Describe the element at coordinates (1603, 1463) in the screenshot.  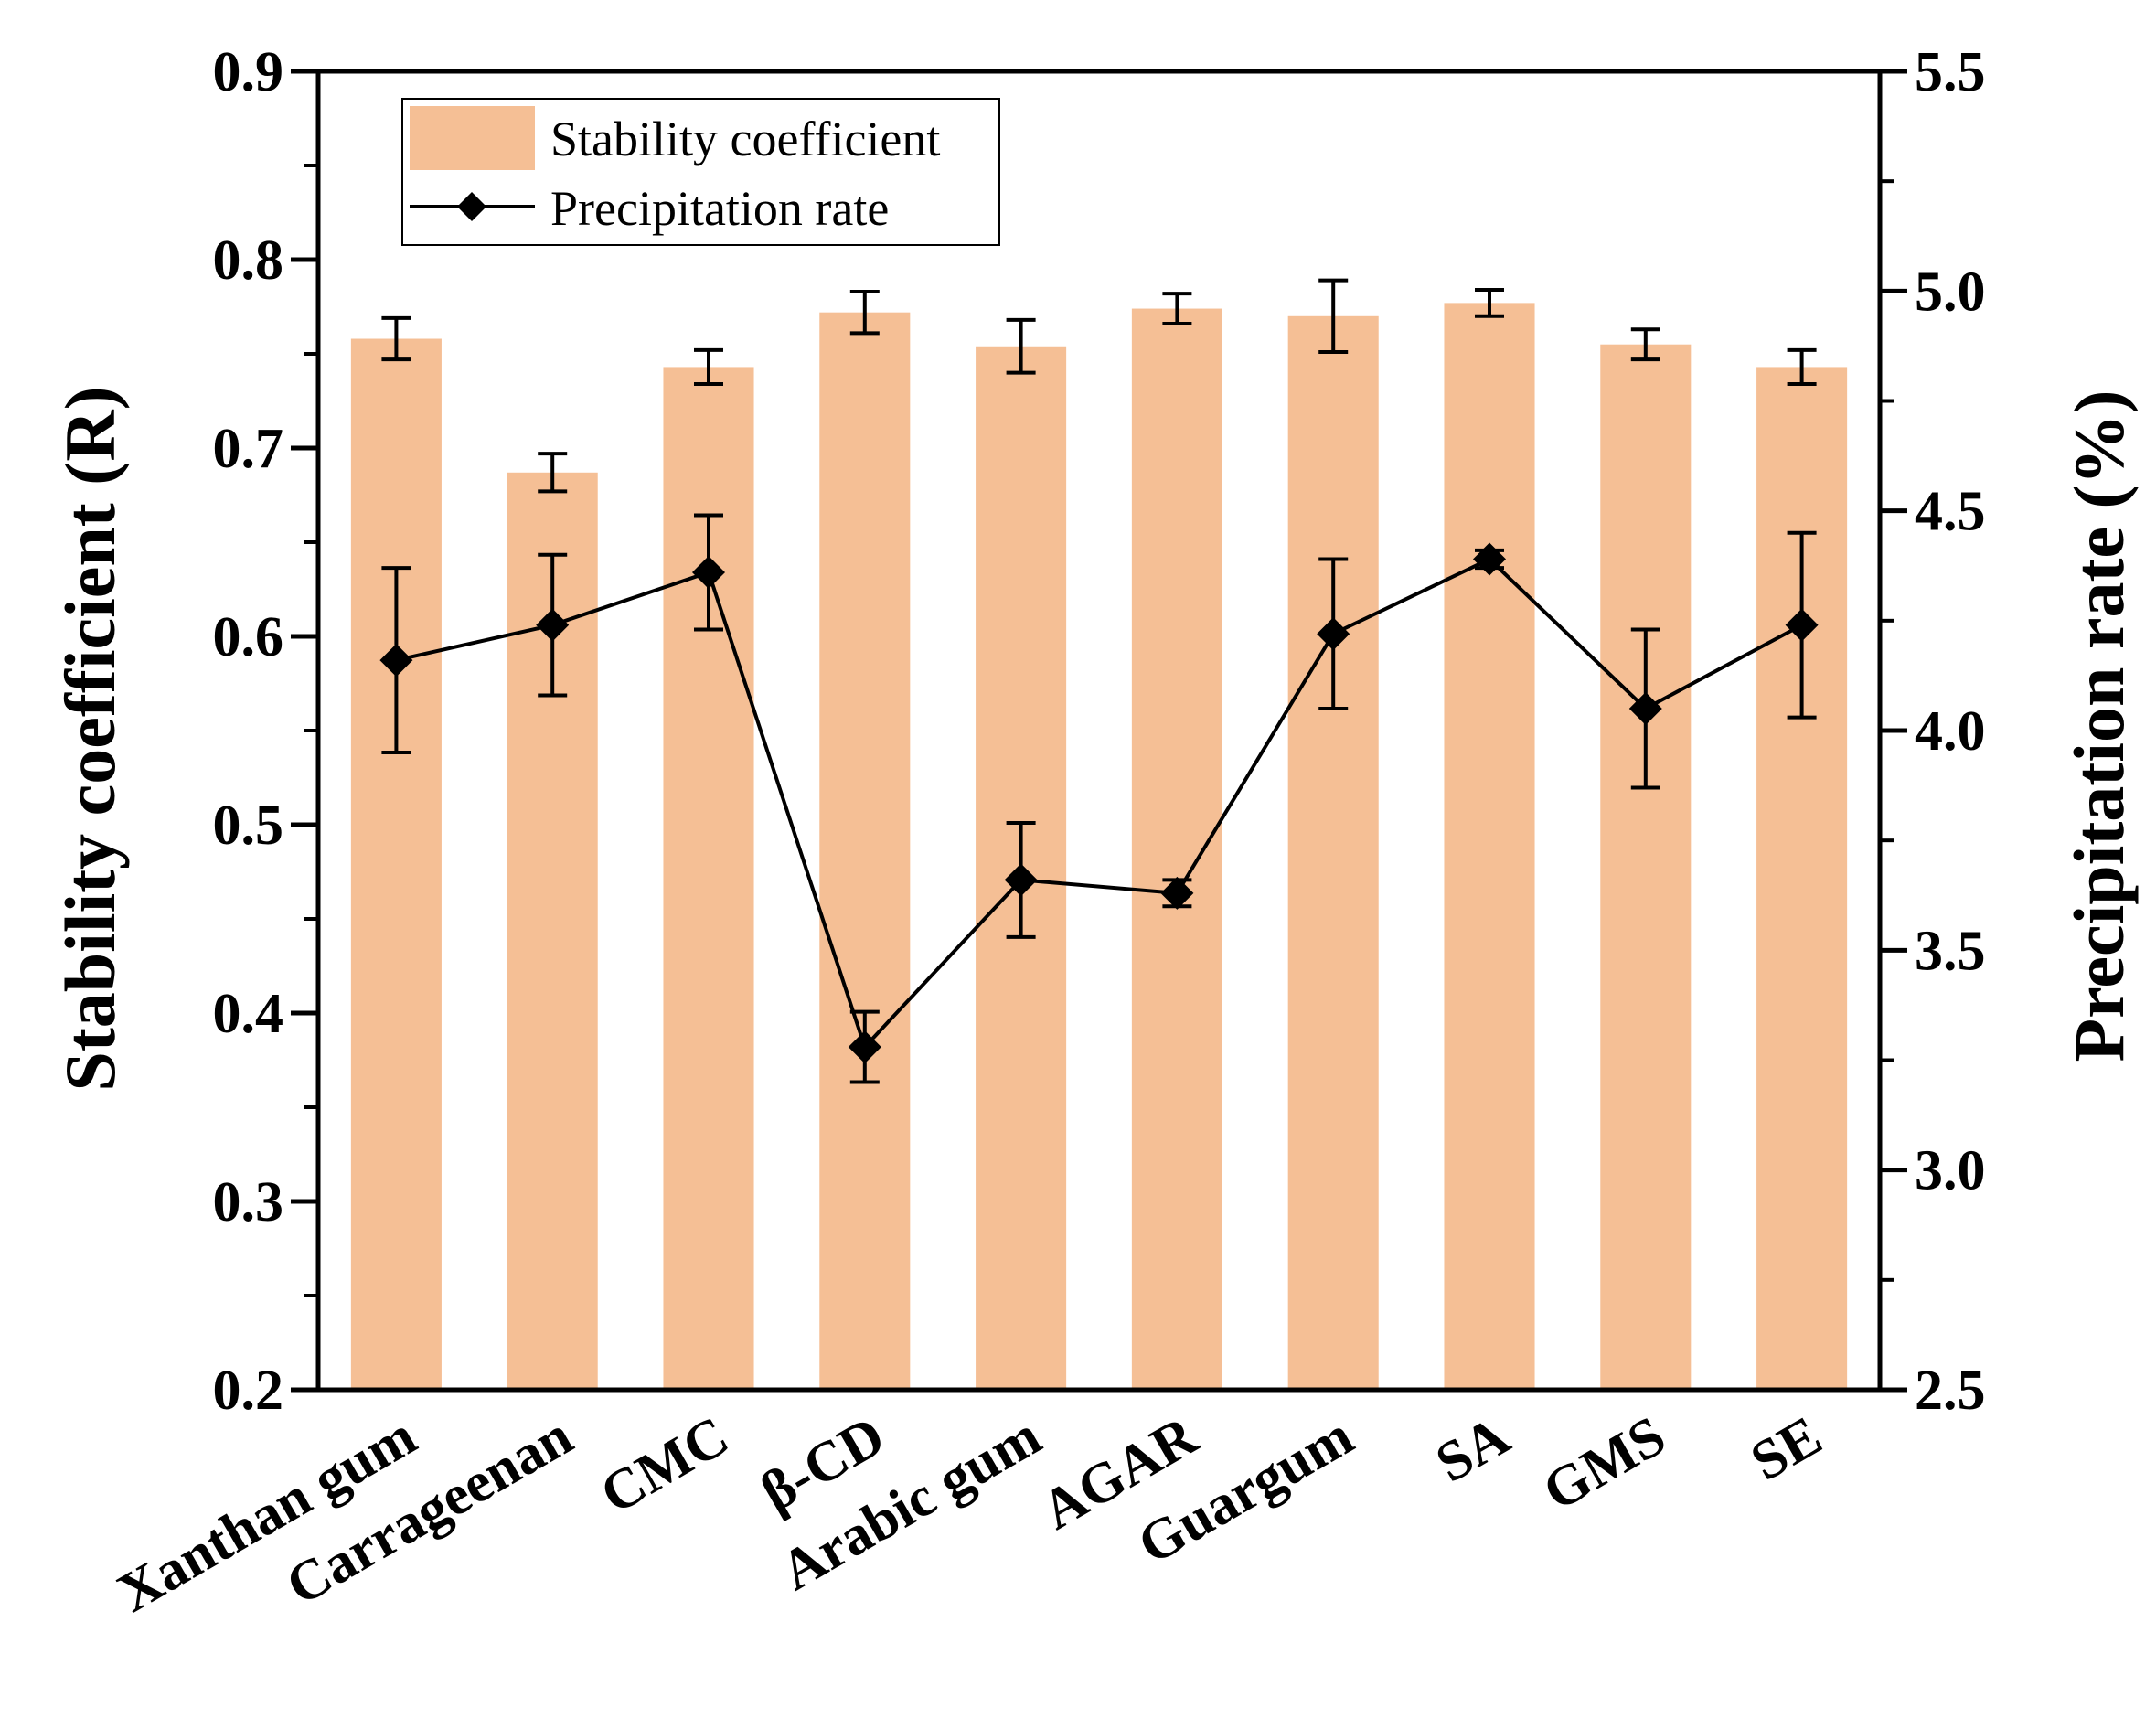
I see `x-tick-label: GMS` at that location.